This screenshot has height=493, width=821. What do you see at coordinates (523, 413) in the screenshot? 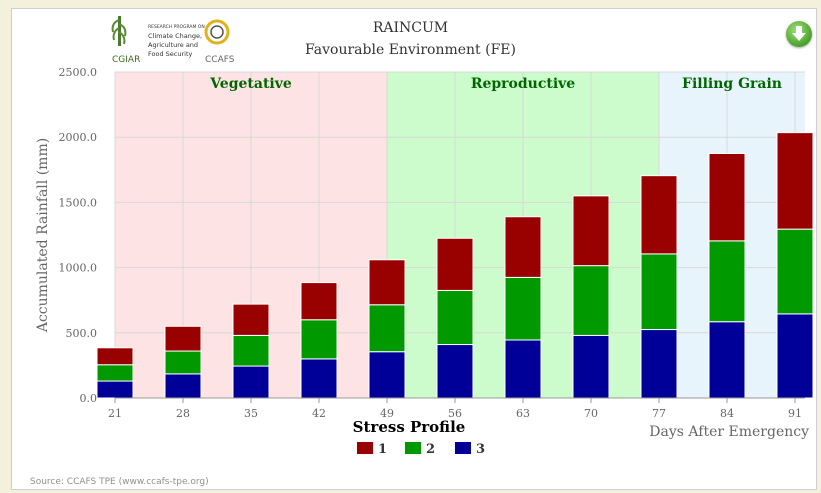
I see `x-tick-label: 63` at bounding box center [523, 413].